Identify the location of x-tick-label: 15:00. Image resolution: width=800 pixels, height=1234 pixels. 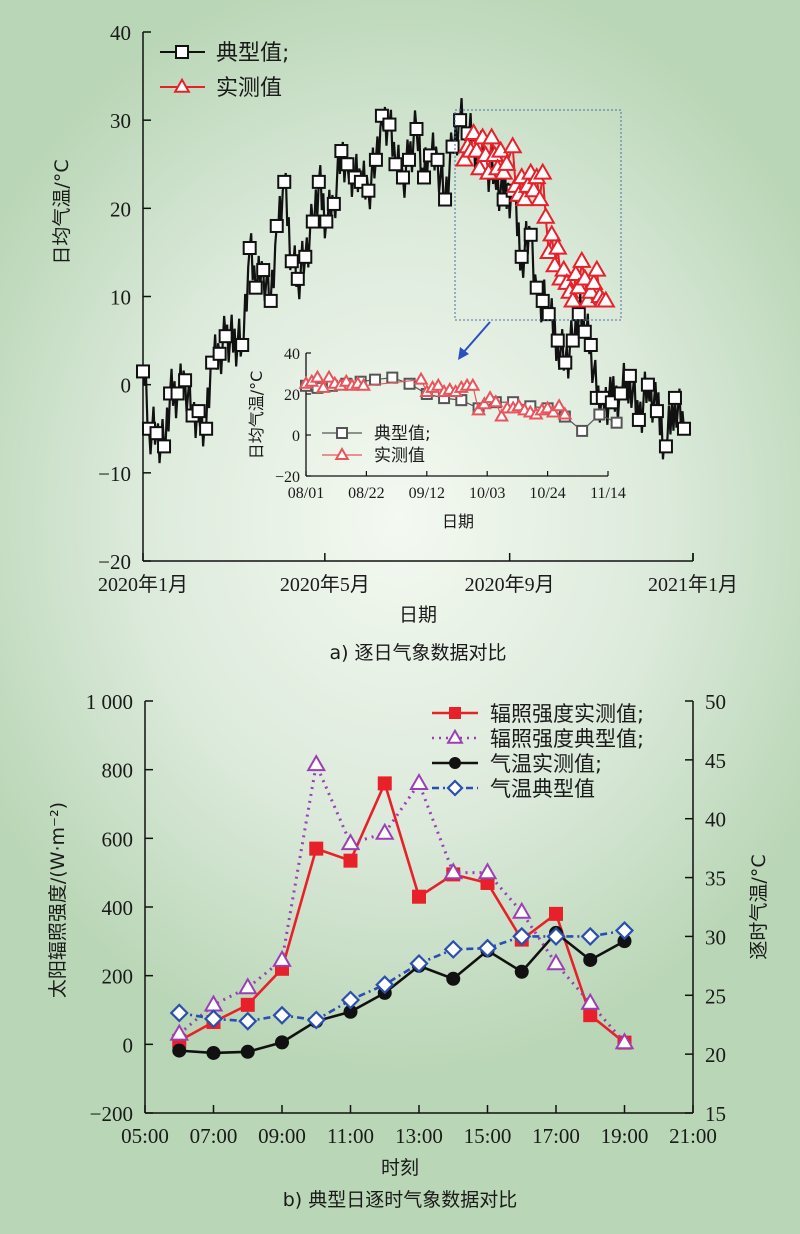
(488, 1136).